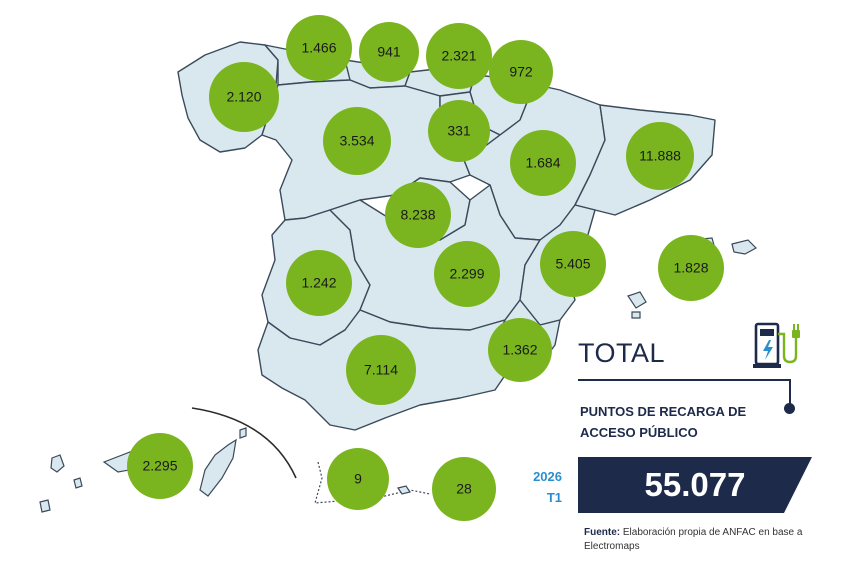 This screenshot has width=847, height=563. Describe the element at coordinates (663, 411) in the screenshot. I see `total-subtitle-line1: PUNTOS DE RECARGA DE` at that location.